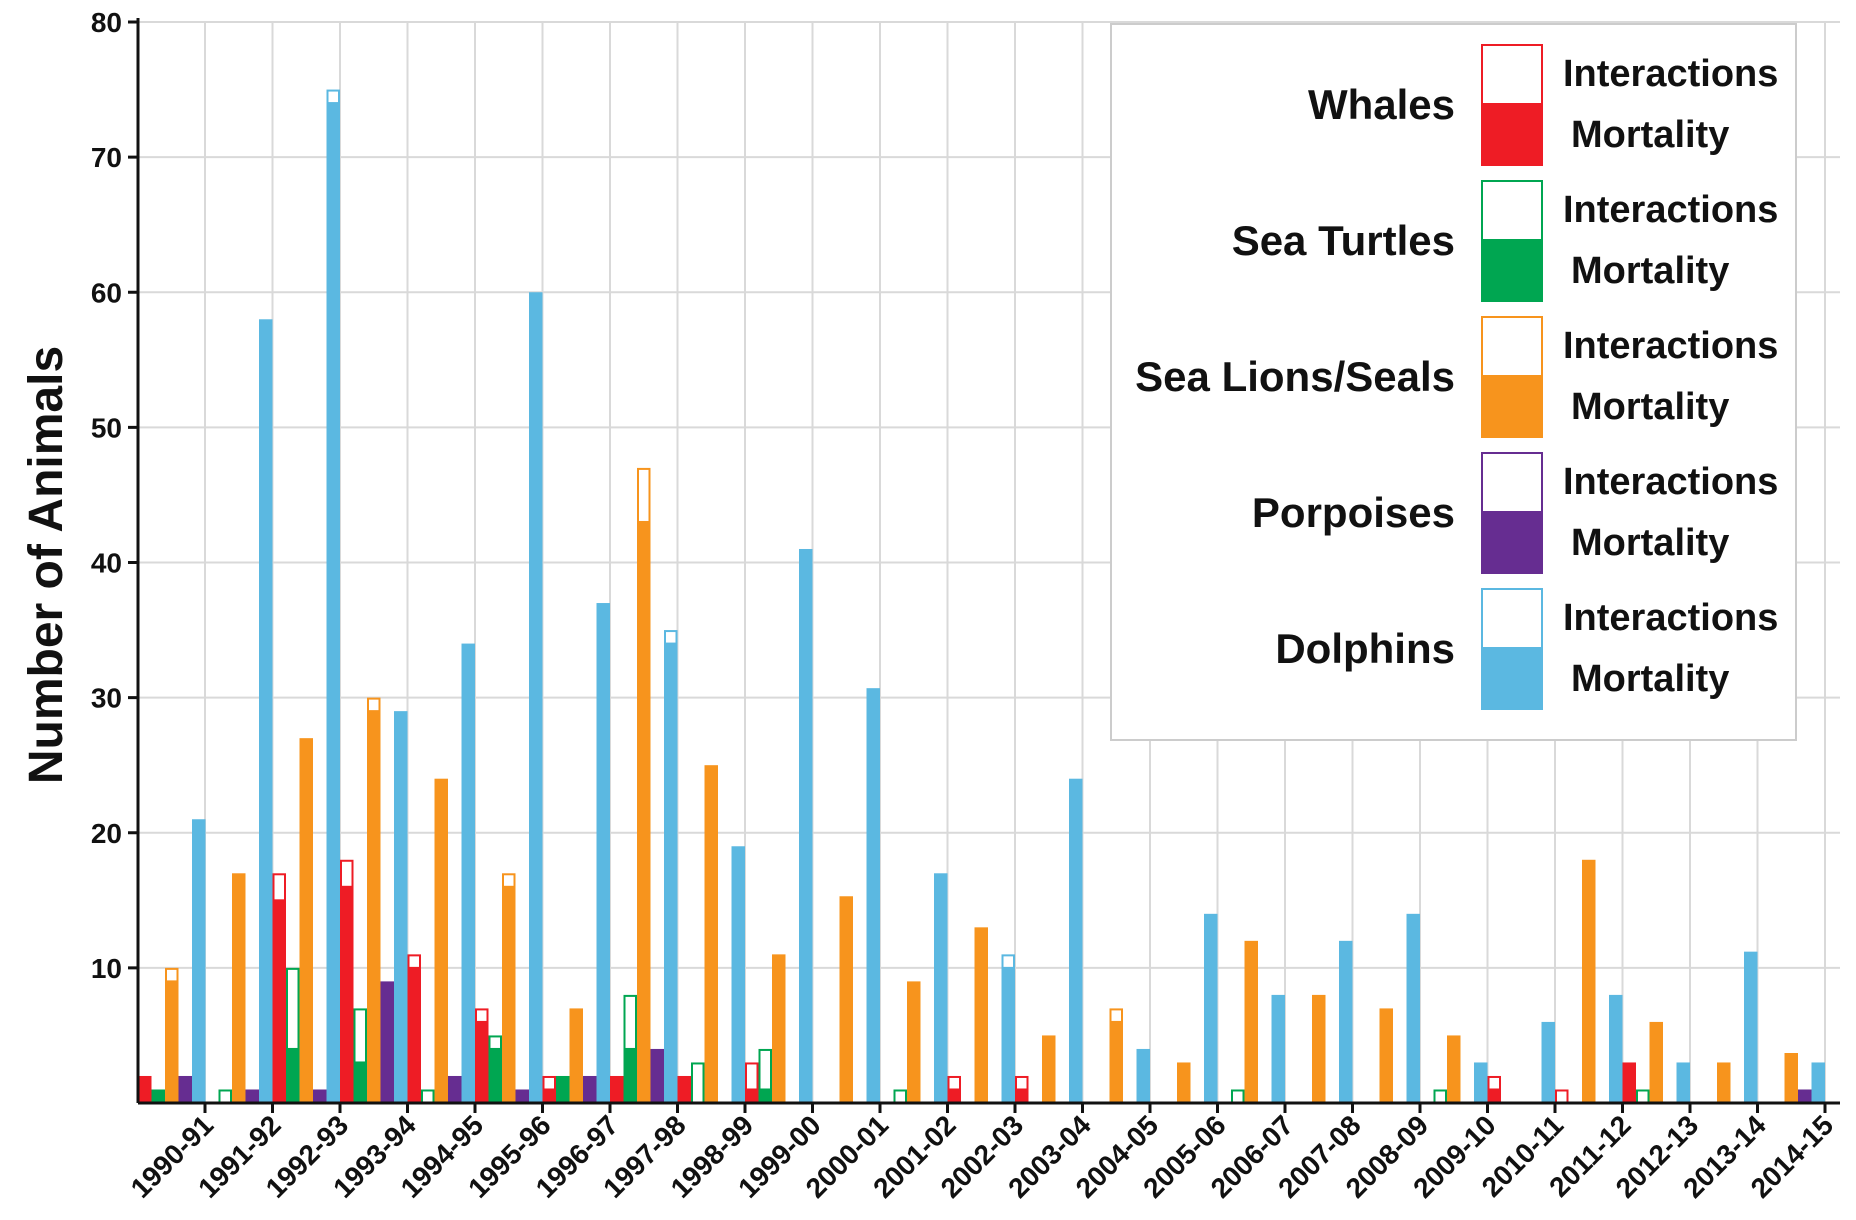 This screenshot has width=1856, height=1220. Describe the element at coordinates (1353, 512) in the screenshot. I see `legend-series-name: Porpoises` at that location.